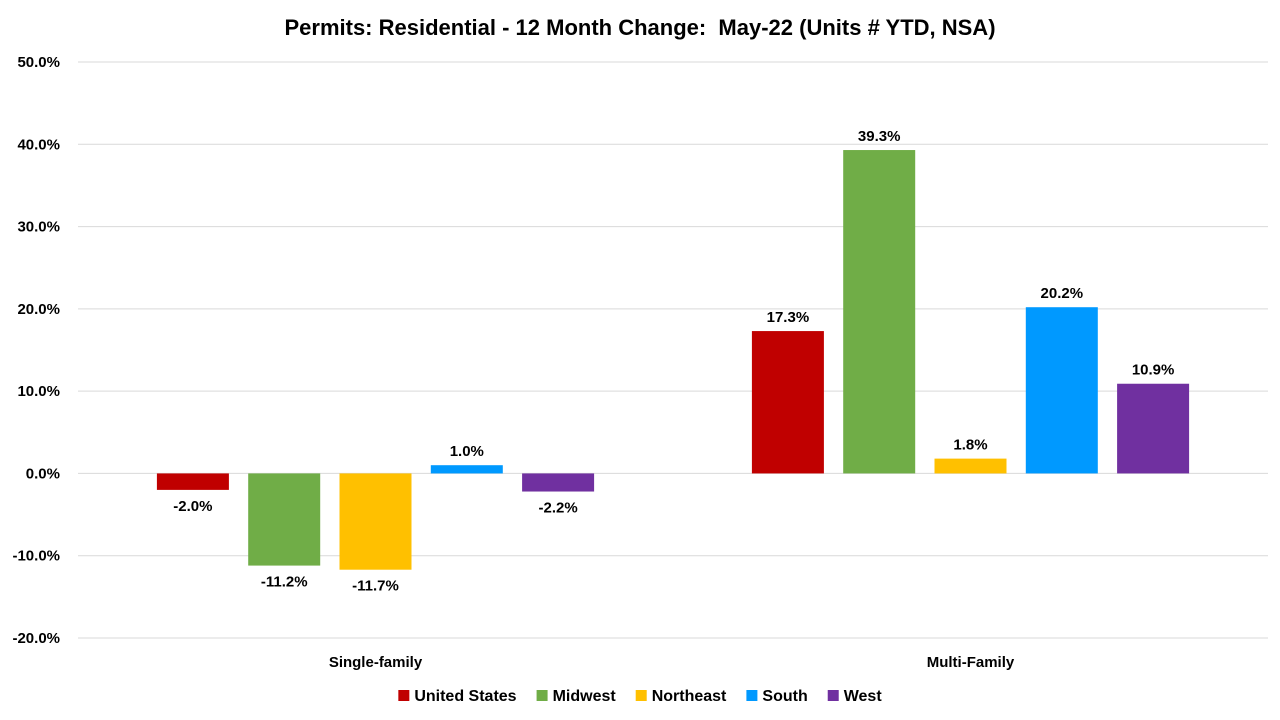  Describe the element at coordinates (38, 144) in the screenshot. I see `y-tick-label: 40.0%` at that location.